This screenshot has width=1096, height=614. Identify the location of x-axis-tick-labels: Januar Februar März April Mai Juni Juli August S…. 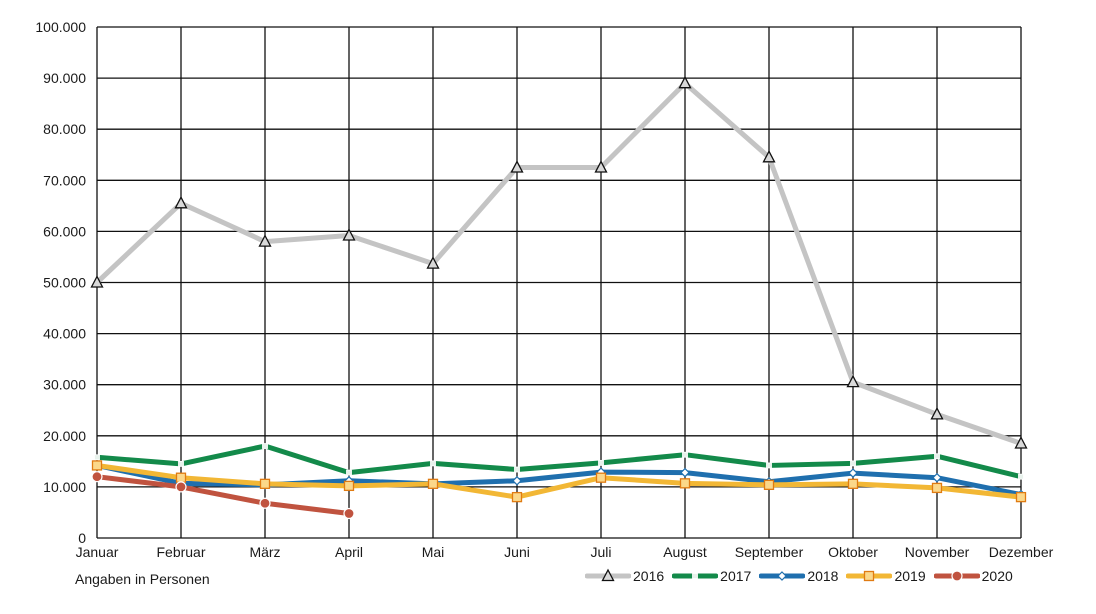
(565, 552).